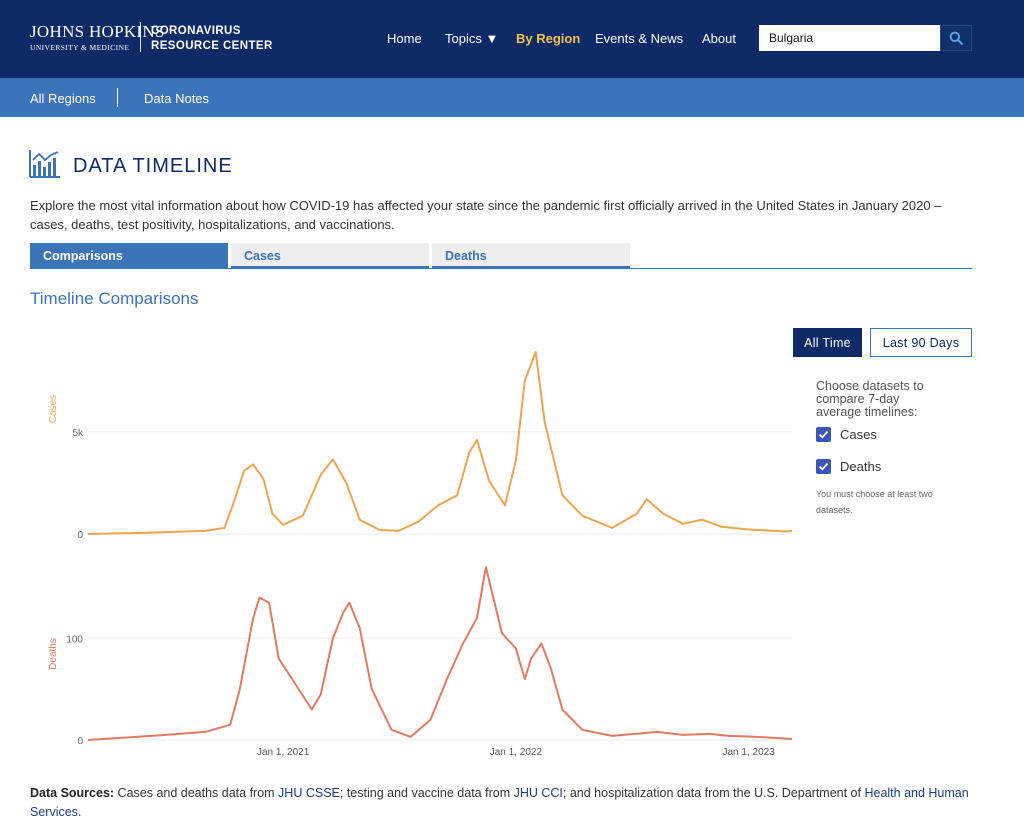 This screenshot has width=1024, height=818. Describe the element at coordinates (309, 793) in the screenshot. I see `jhu-csse-link: JHU CSSE` at that location.